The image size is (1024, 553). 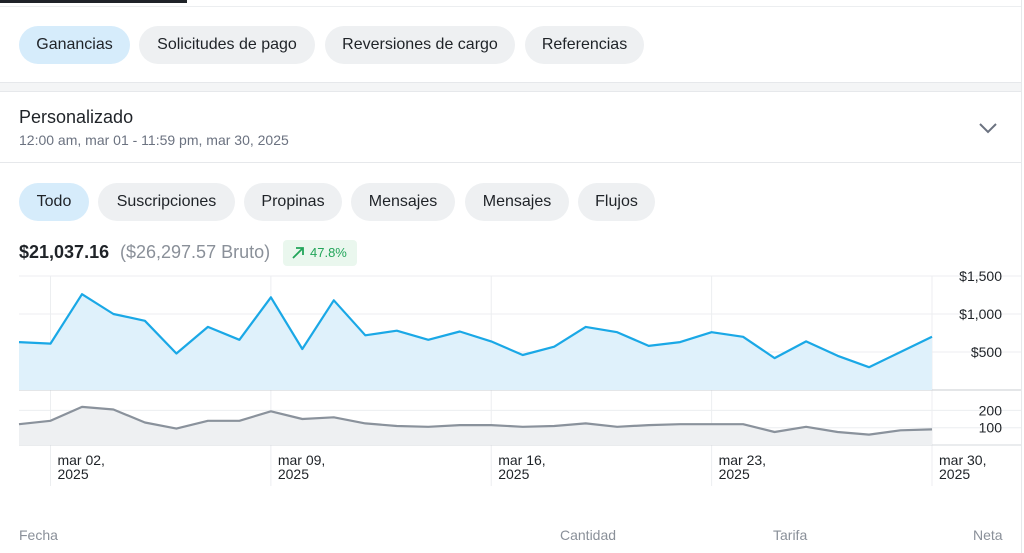 What do you see at coordinates (962, 460) in the screenshot?
I see `x-tick-label: mar 30,` at bounding box center [962, 460].